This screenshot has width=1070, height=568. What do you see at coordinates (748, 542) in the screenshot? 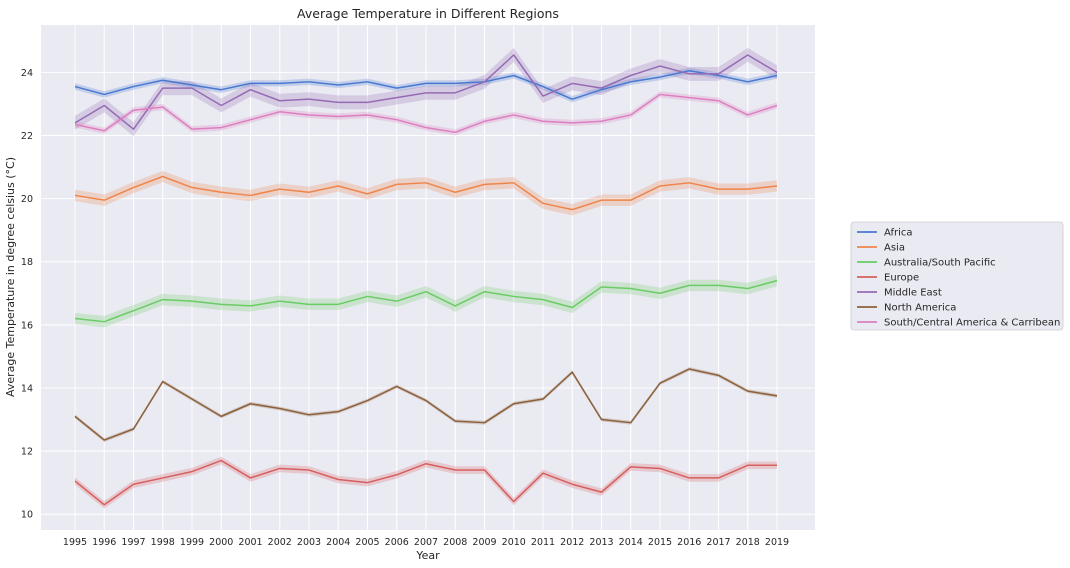
I see `x-tick-label: 2018` at bounding box center [748, 542].